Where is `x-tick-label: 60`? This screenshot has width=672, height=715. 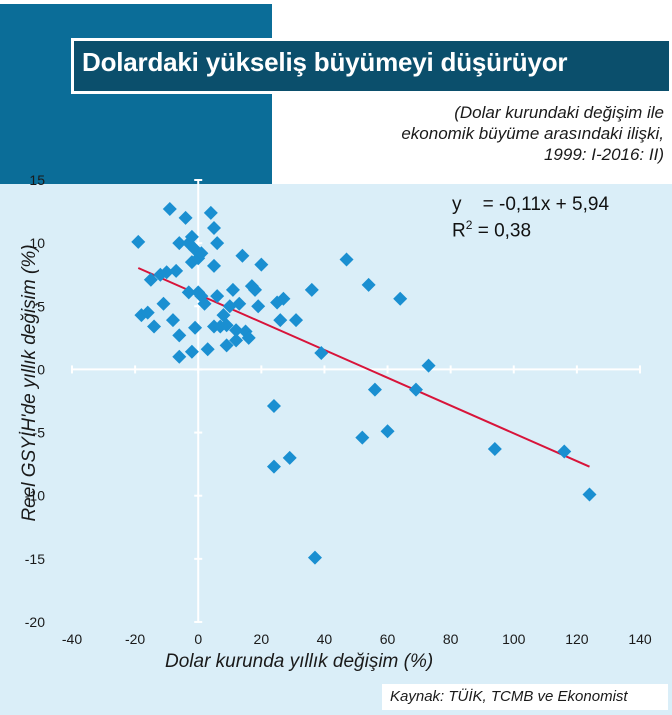 x-tick-label: 60 is located at coordinates (388, 639).